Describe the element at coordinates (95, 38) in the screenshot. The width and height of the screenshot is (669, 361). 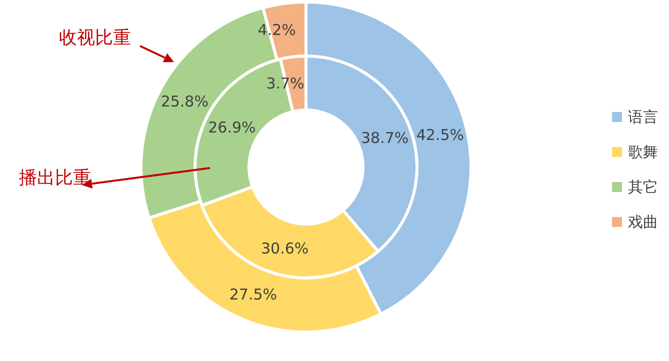
I see `slice-label: 收视比重` at that location.